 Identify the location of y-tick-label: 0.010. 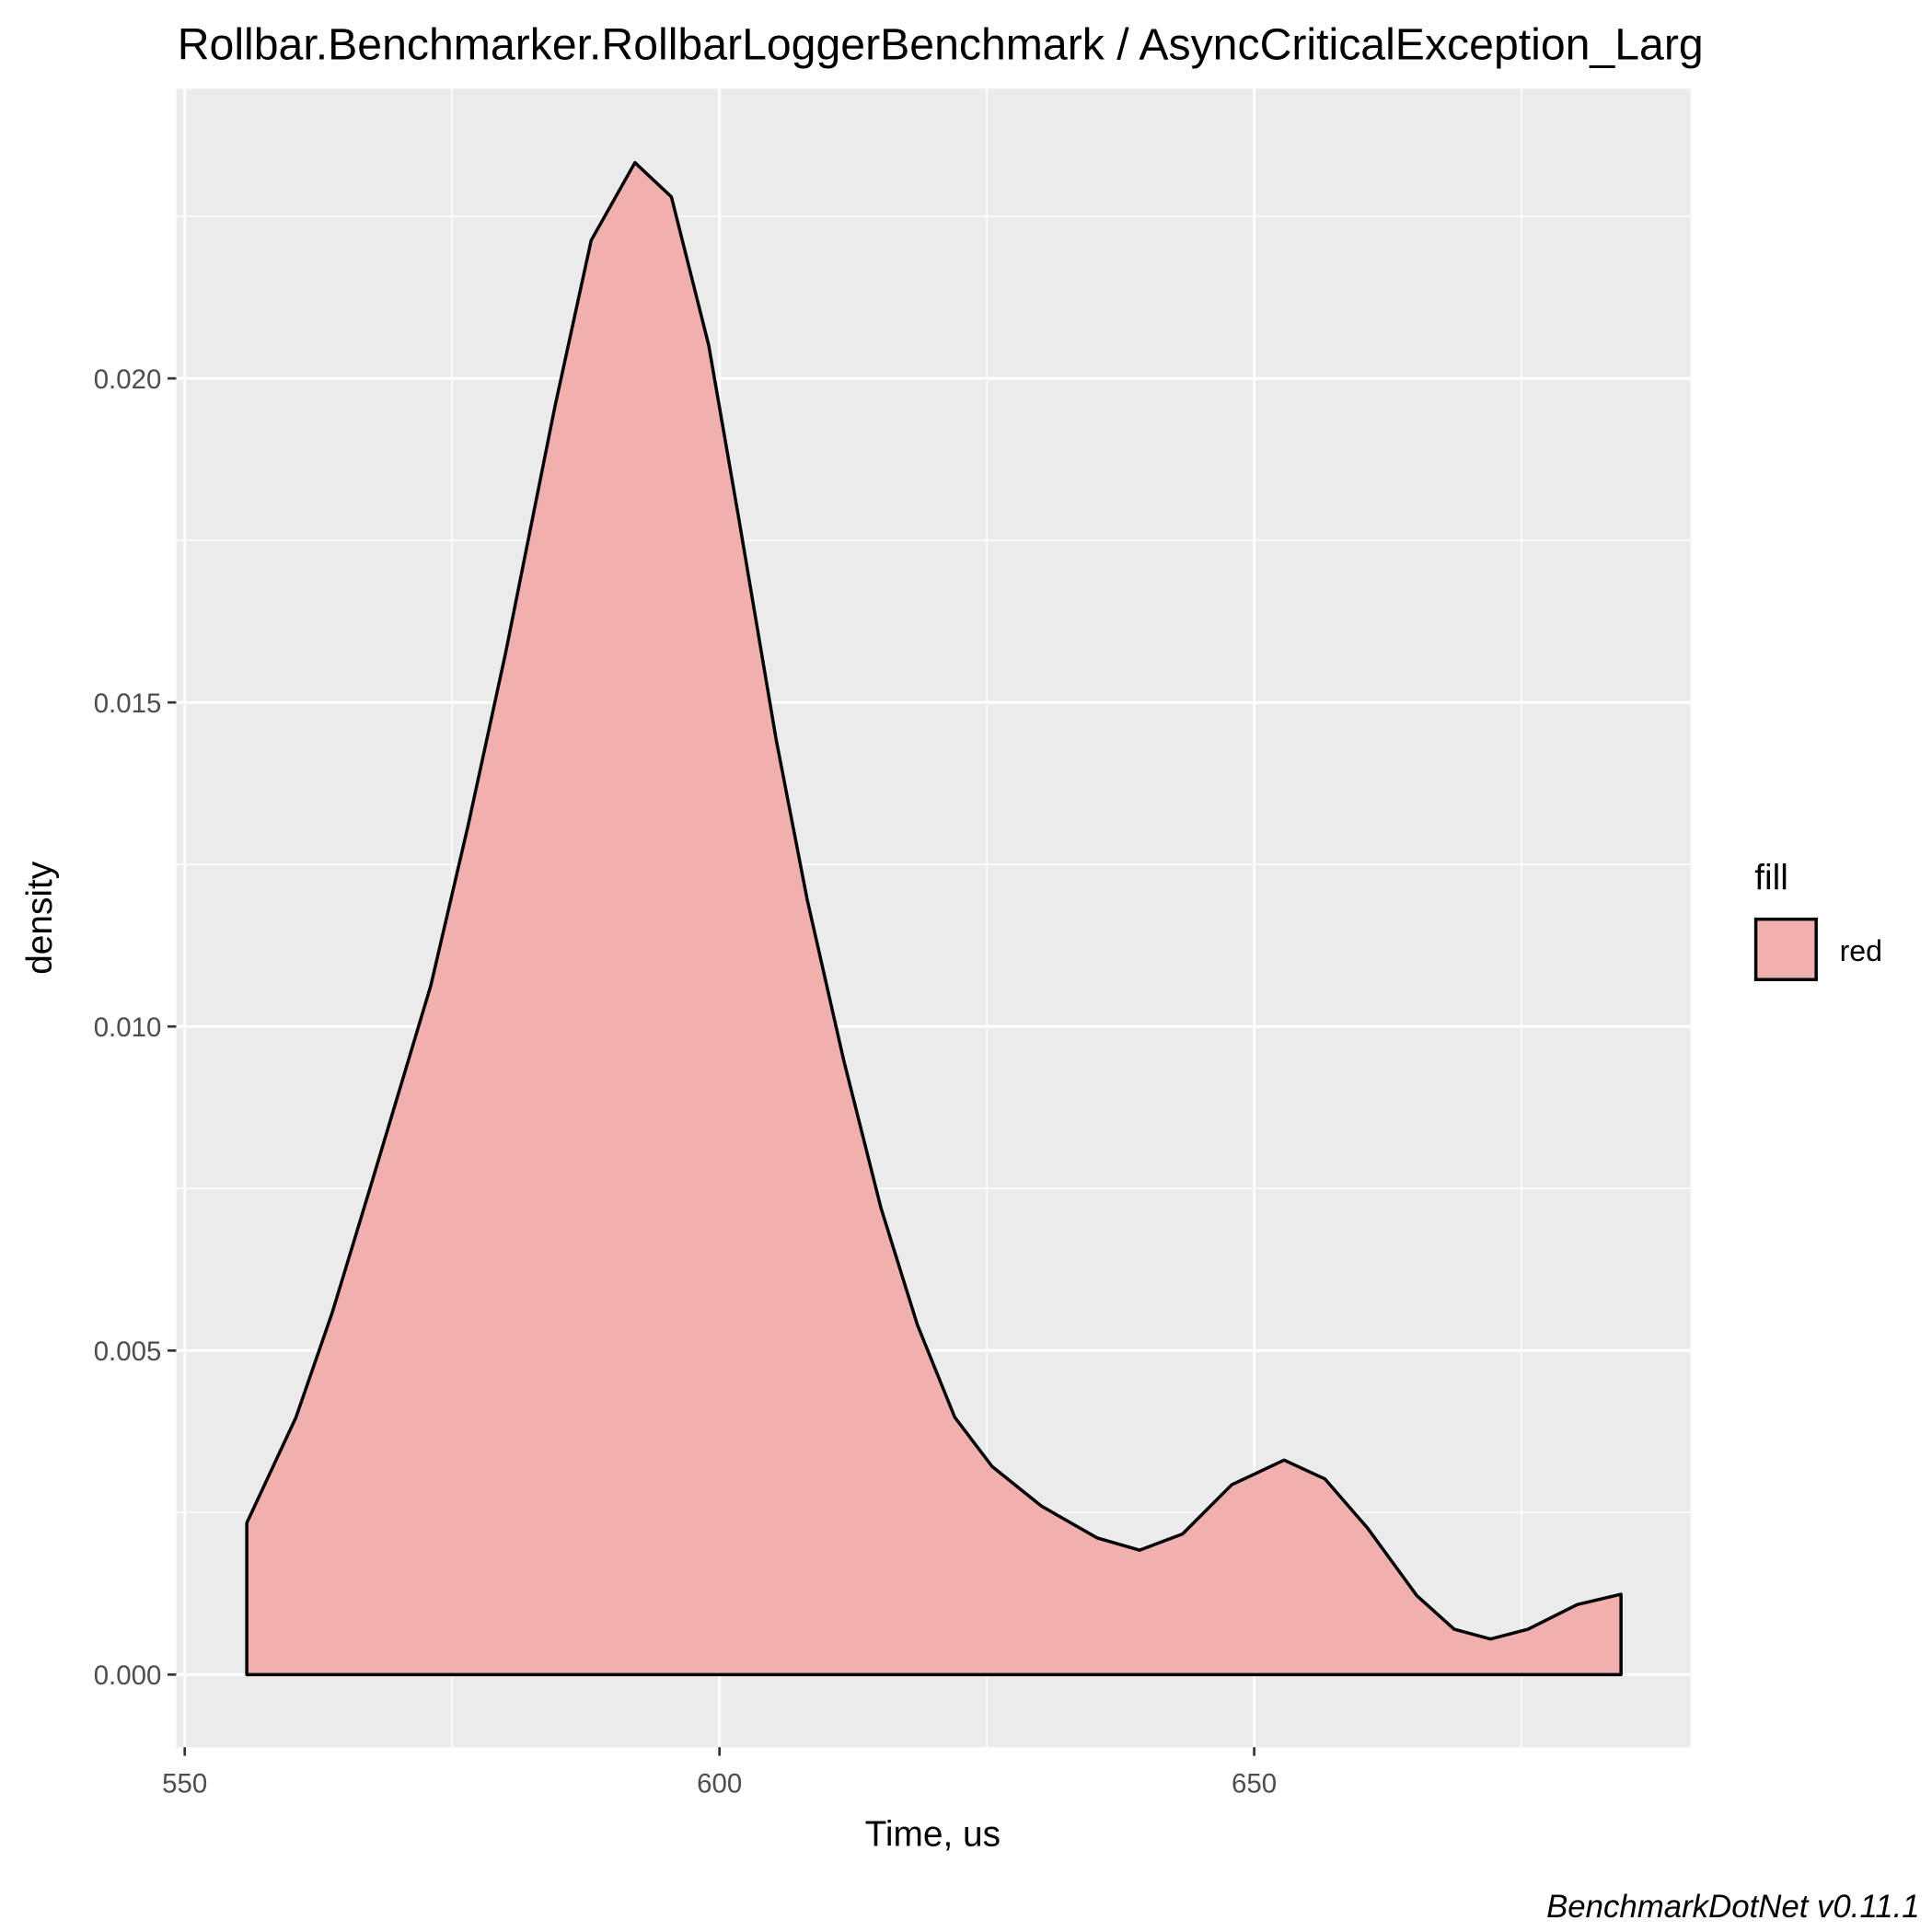
(128, 1027).